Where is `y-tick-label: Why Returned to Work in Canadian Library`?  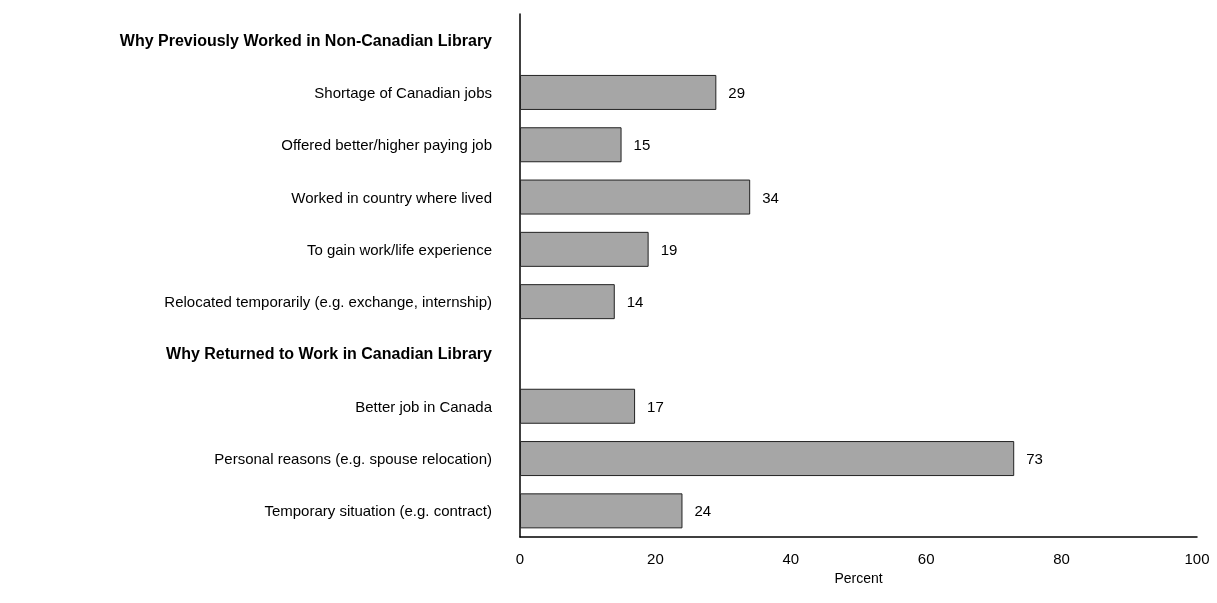
y-tick-label: Why Returned to Work in Canadian Library is located at coordinates (329, 354).